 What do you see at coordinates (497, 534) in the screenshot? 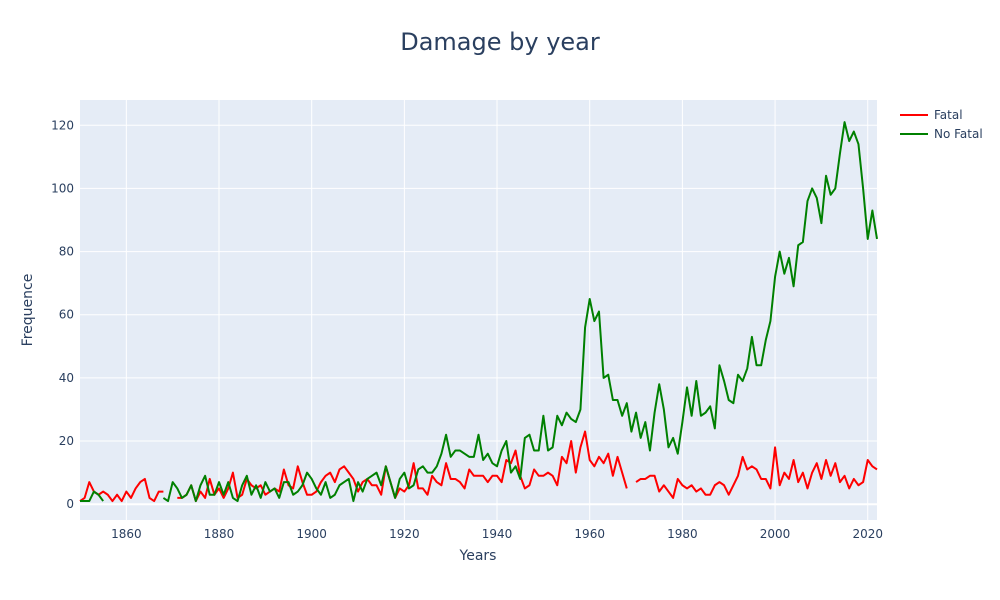
I see `x-tick-label: 1940` at bounding box center [497, 534].